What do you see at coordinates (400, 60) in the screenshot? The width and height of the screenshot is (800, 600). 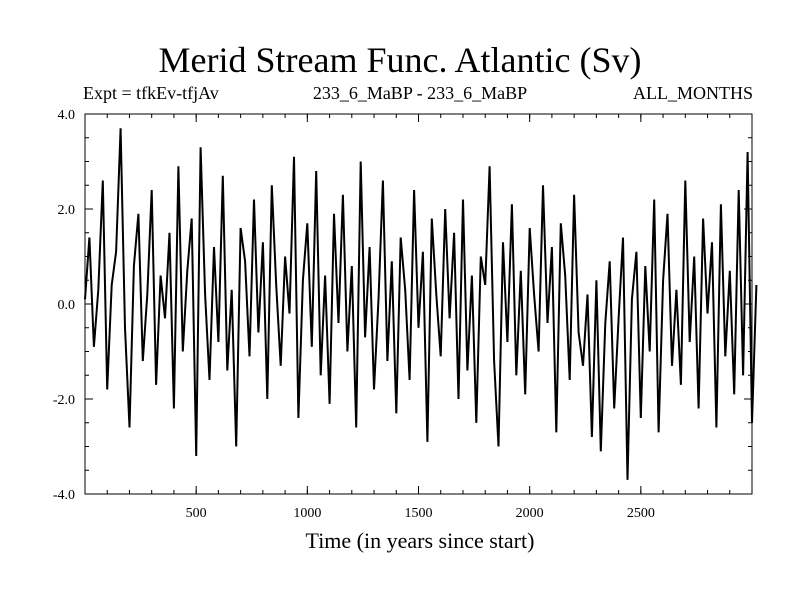 I see `chart-title: Merid Stream Func. Atlantic (Sv)` at bounding box center [400, 60].